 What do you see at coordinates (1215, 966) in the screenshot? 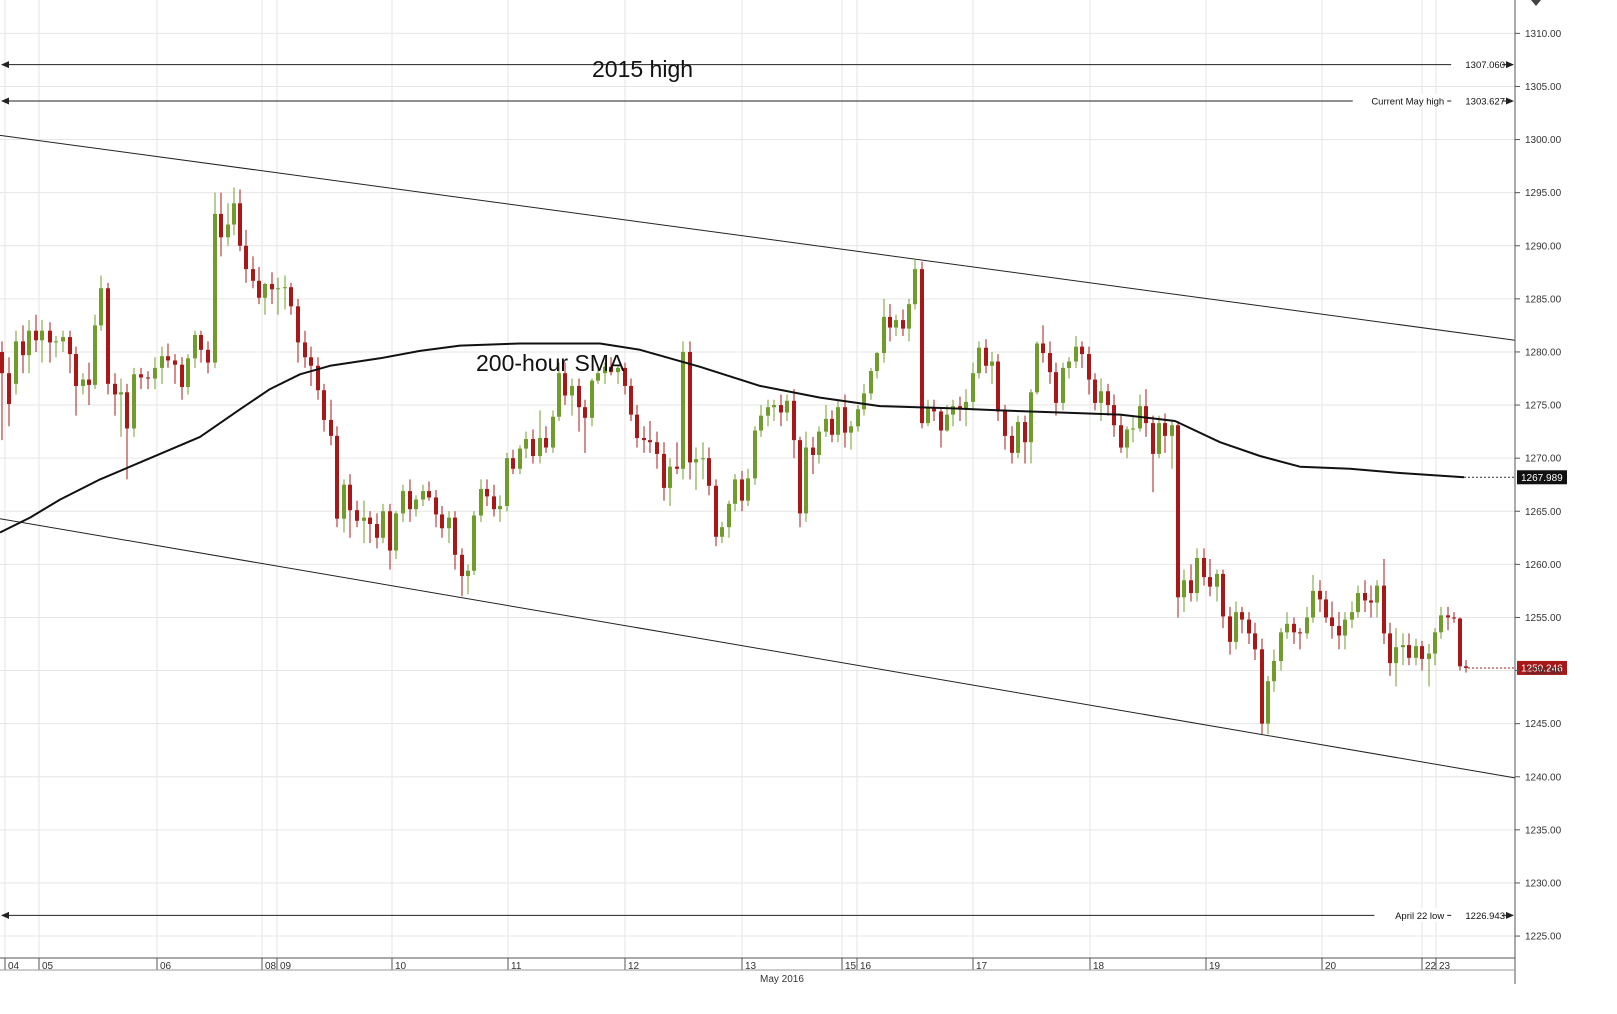
I see `x-tick-label: 19` at bounding box center [1215, 966].